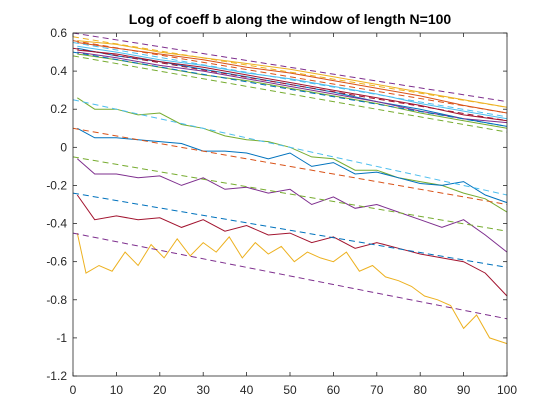  Describe the element at coordinates (56, 262) in the screenshot. I see `y-tick-label-3: -0.6` at that location.